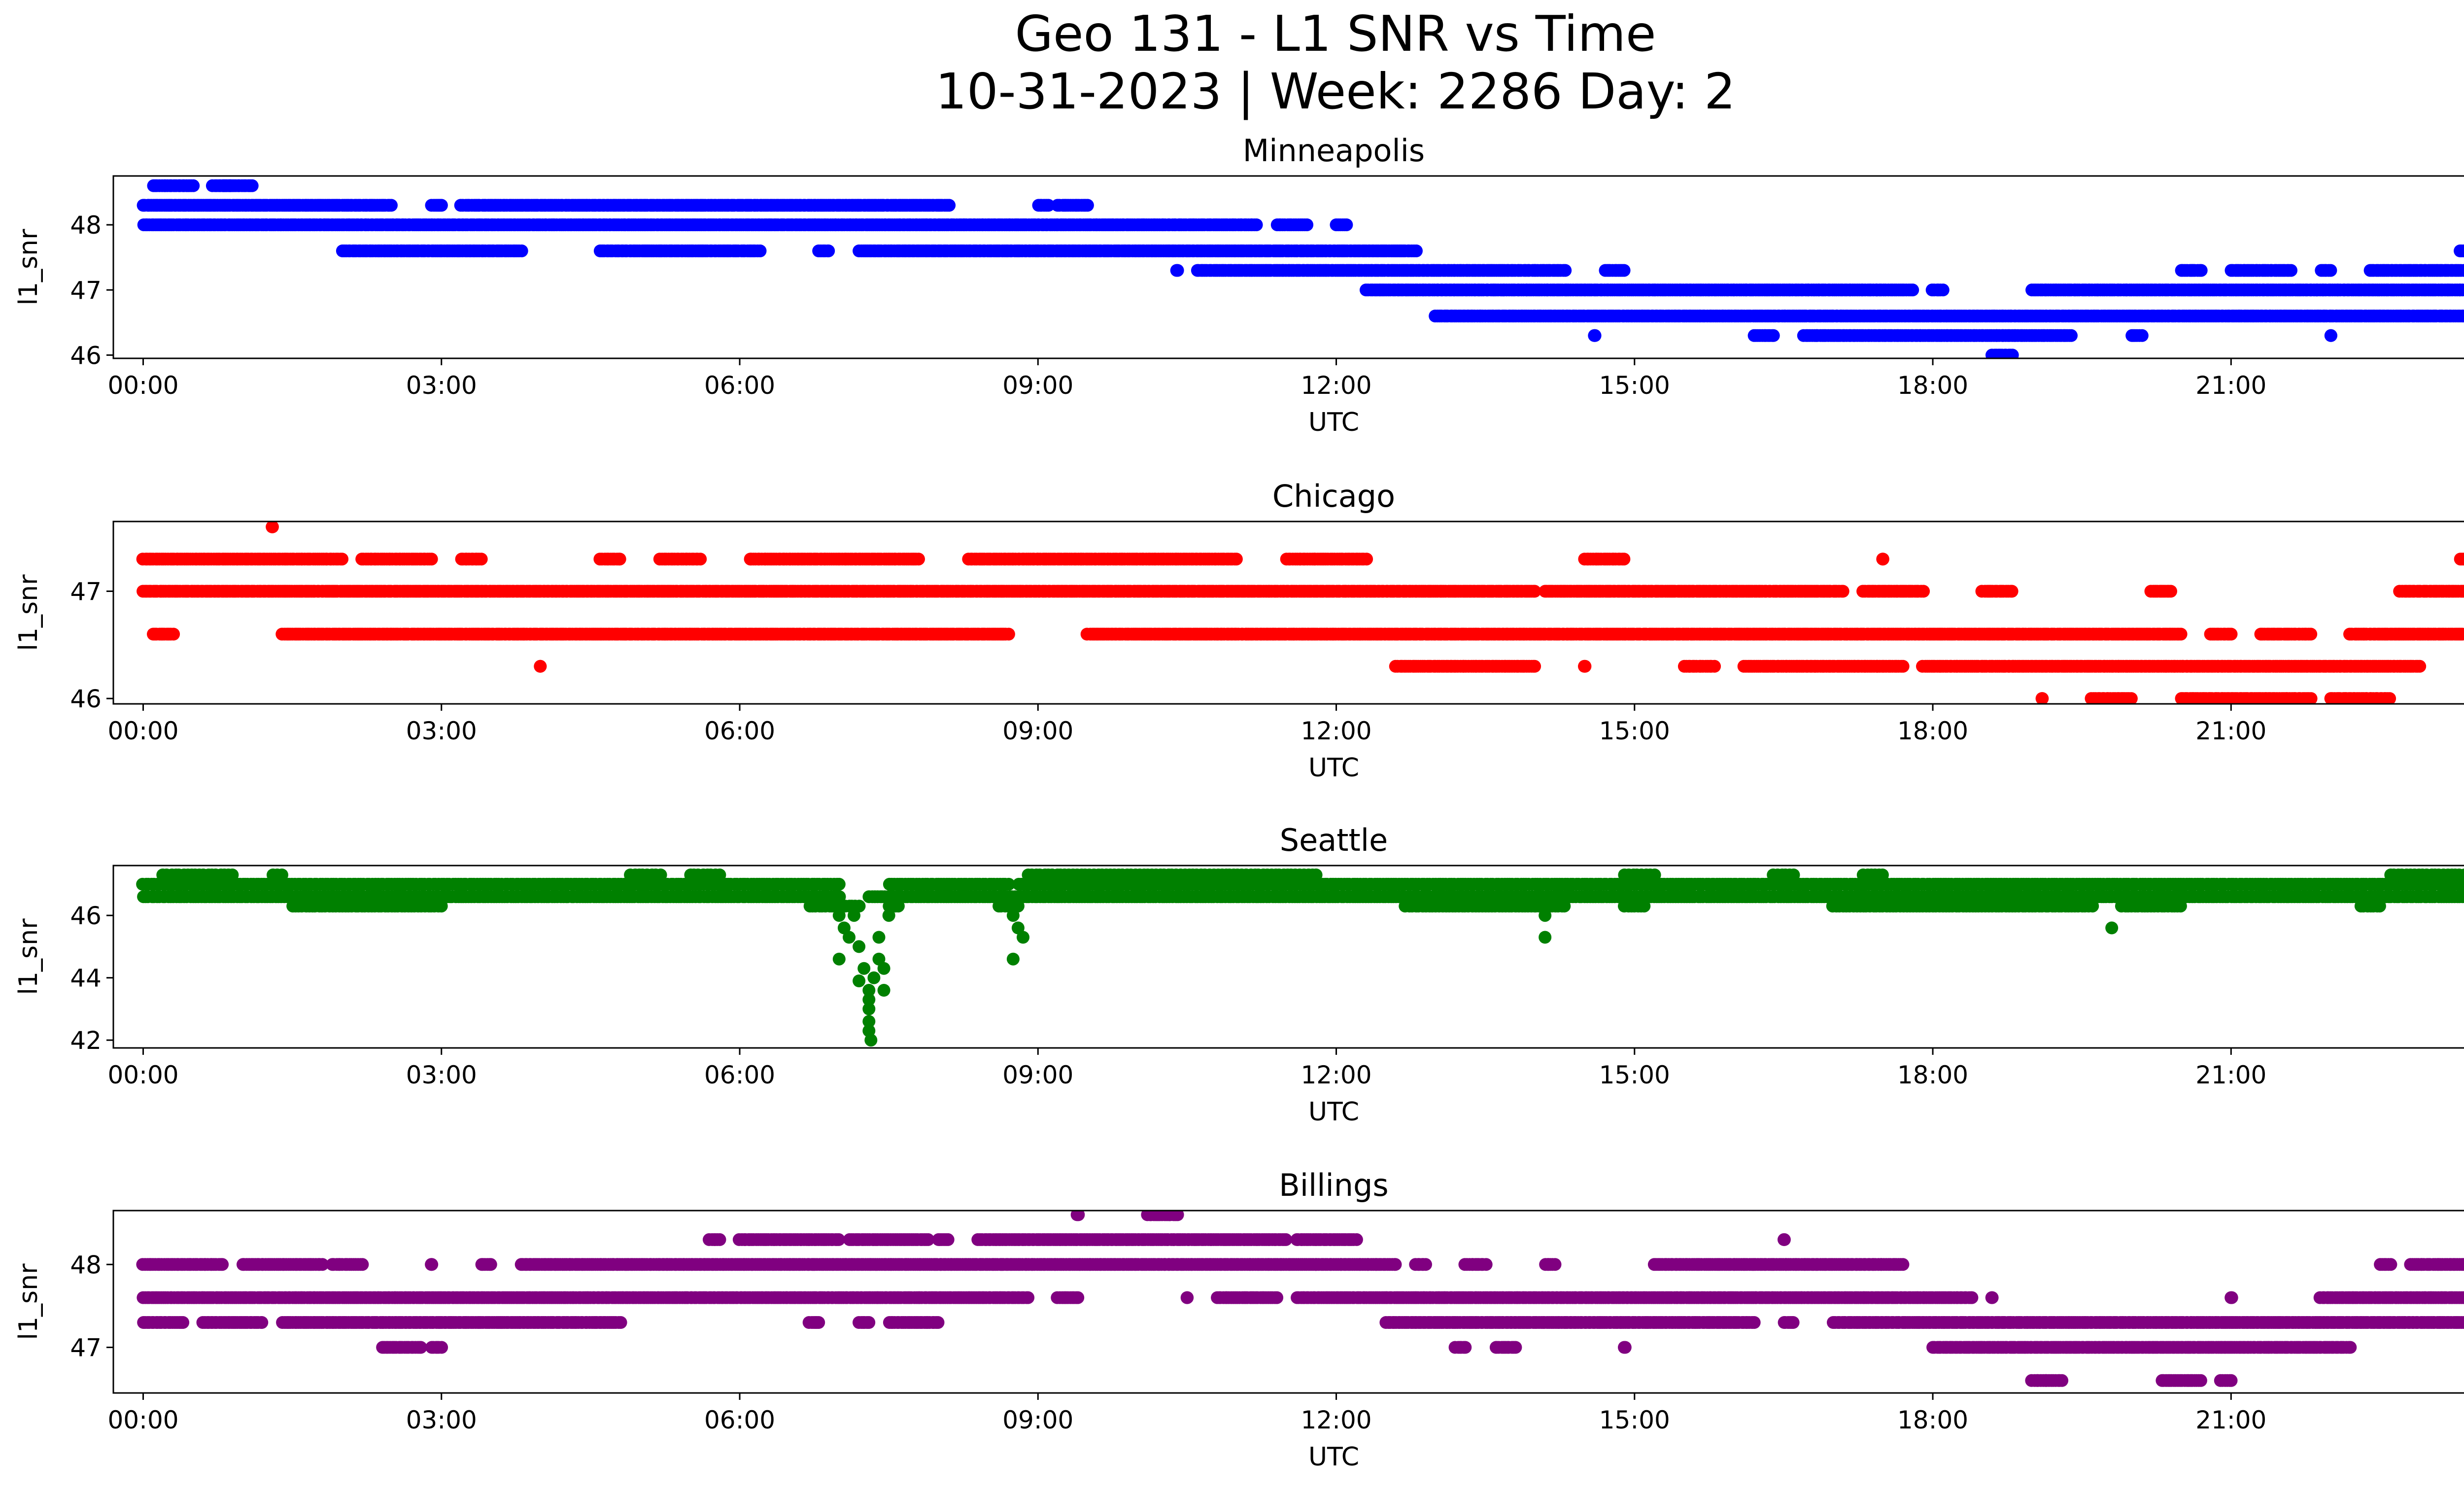 This screenshot has height=1495, width=2464. What do you see at coordinates (86, 290) in the screenshot?
I see `y-tick-label: 47` at bounding box center [86, 290].